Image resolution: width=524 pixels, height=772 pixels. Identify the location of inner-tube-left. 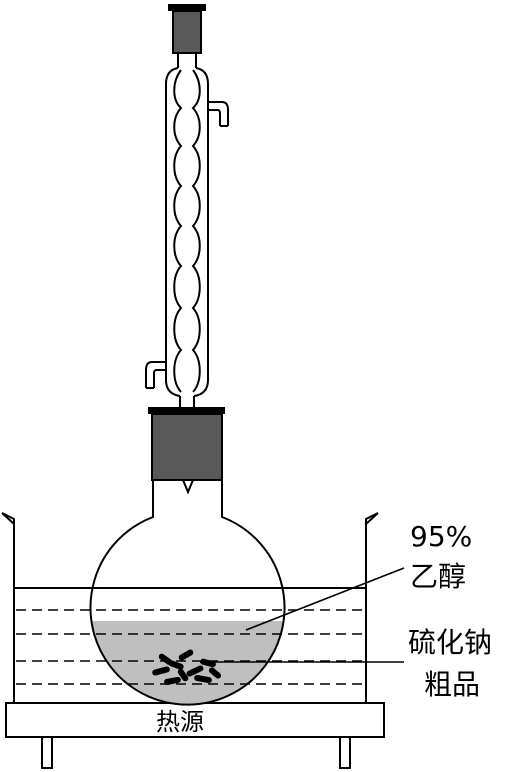
(178, 231).